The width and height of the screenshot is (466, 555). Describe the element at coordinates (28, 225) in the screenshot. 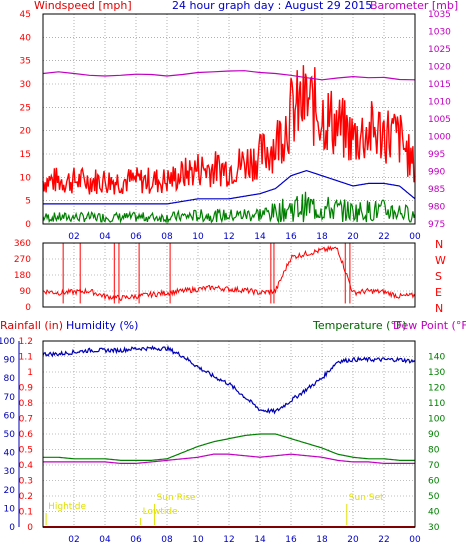

I see `wind-tick-label: 0` at that location.